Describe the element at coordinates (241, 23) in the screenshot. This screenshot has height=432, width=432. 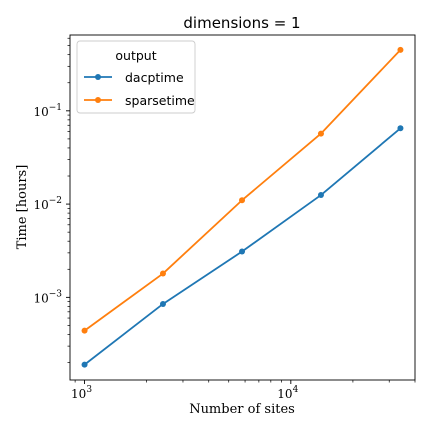
I see `chart-title: dimensions = 1` at that location.